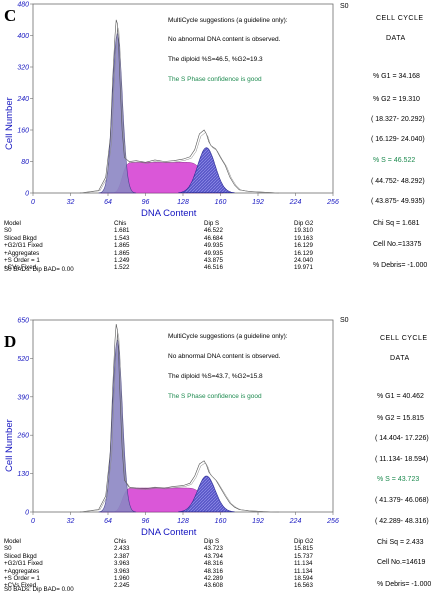 The image size is (439, 612). Describe the element at coordinates (213, 238) in the screenshot. I see `cell-dip-s: 46.684` at that location.